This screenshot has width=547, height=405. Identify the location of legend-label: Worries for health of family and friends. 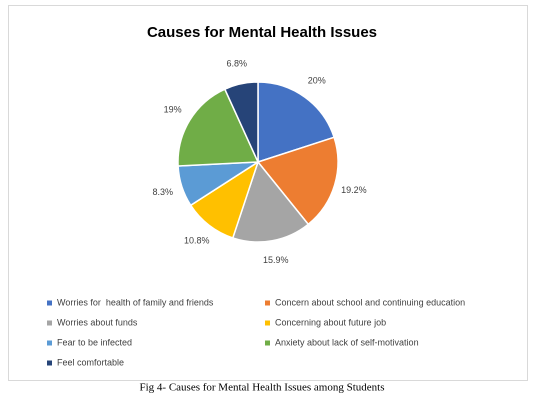
(135, 302).